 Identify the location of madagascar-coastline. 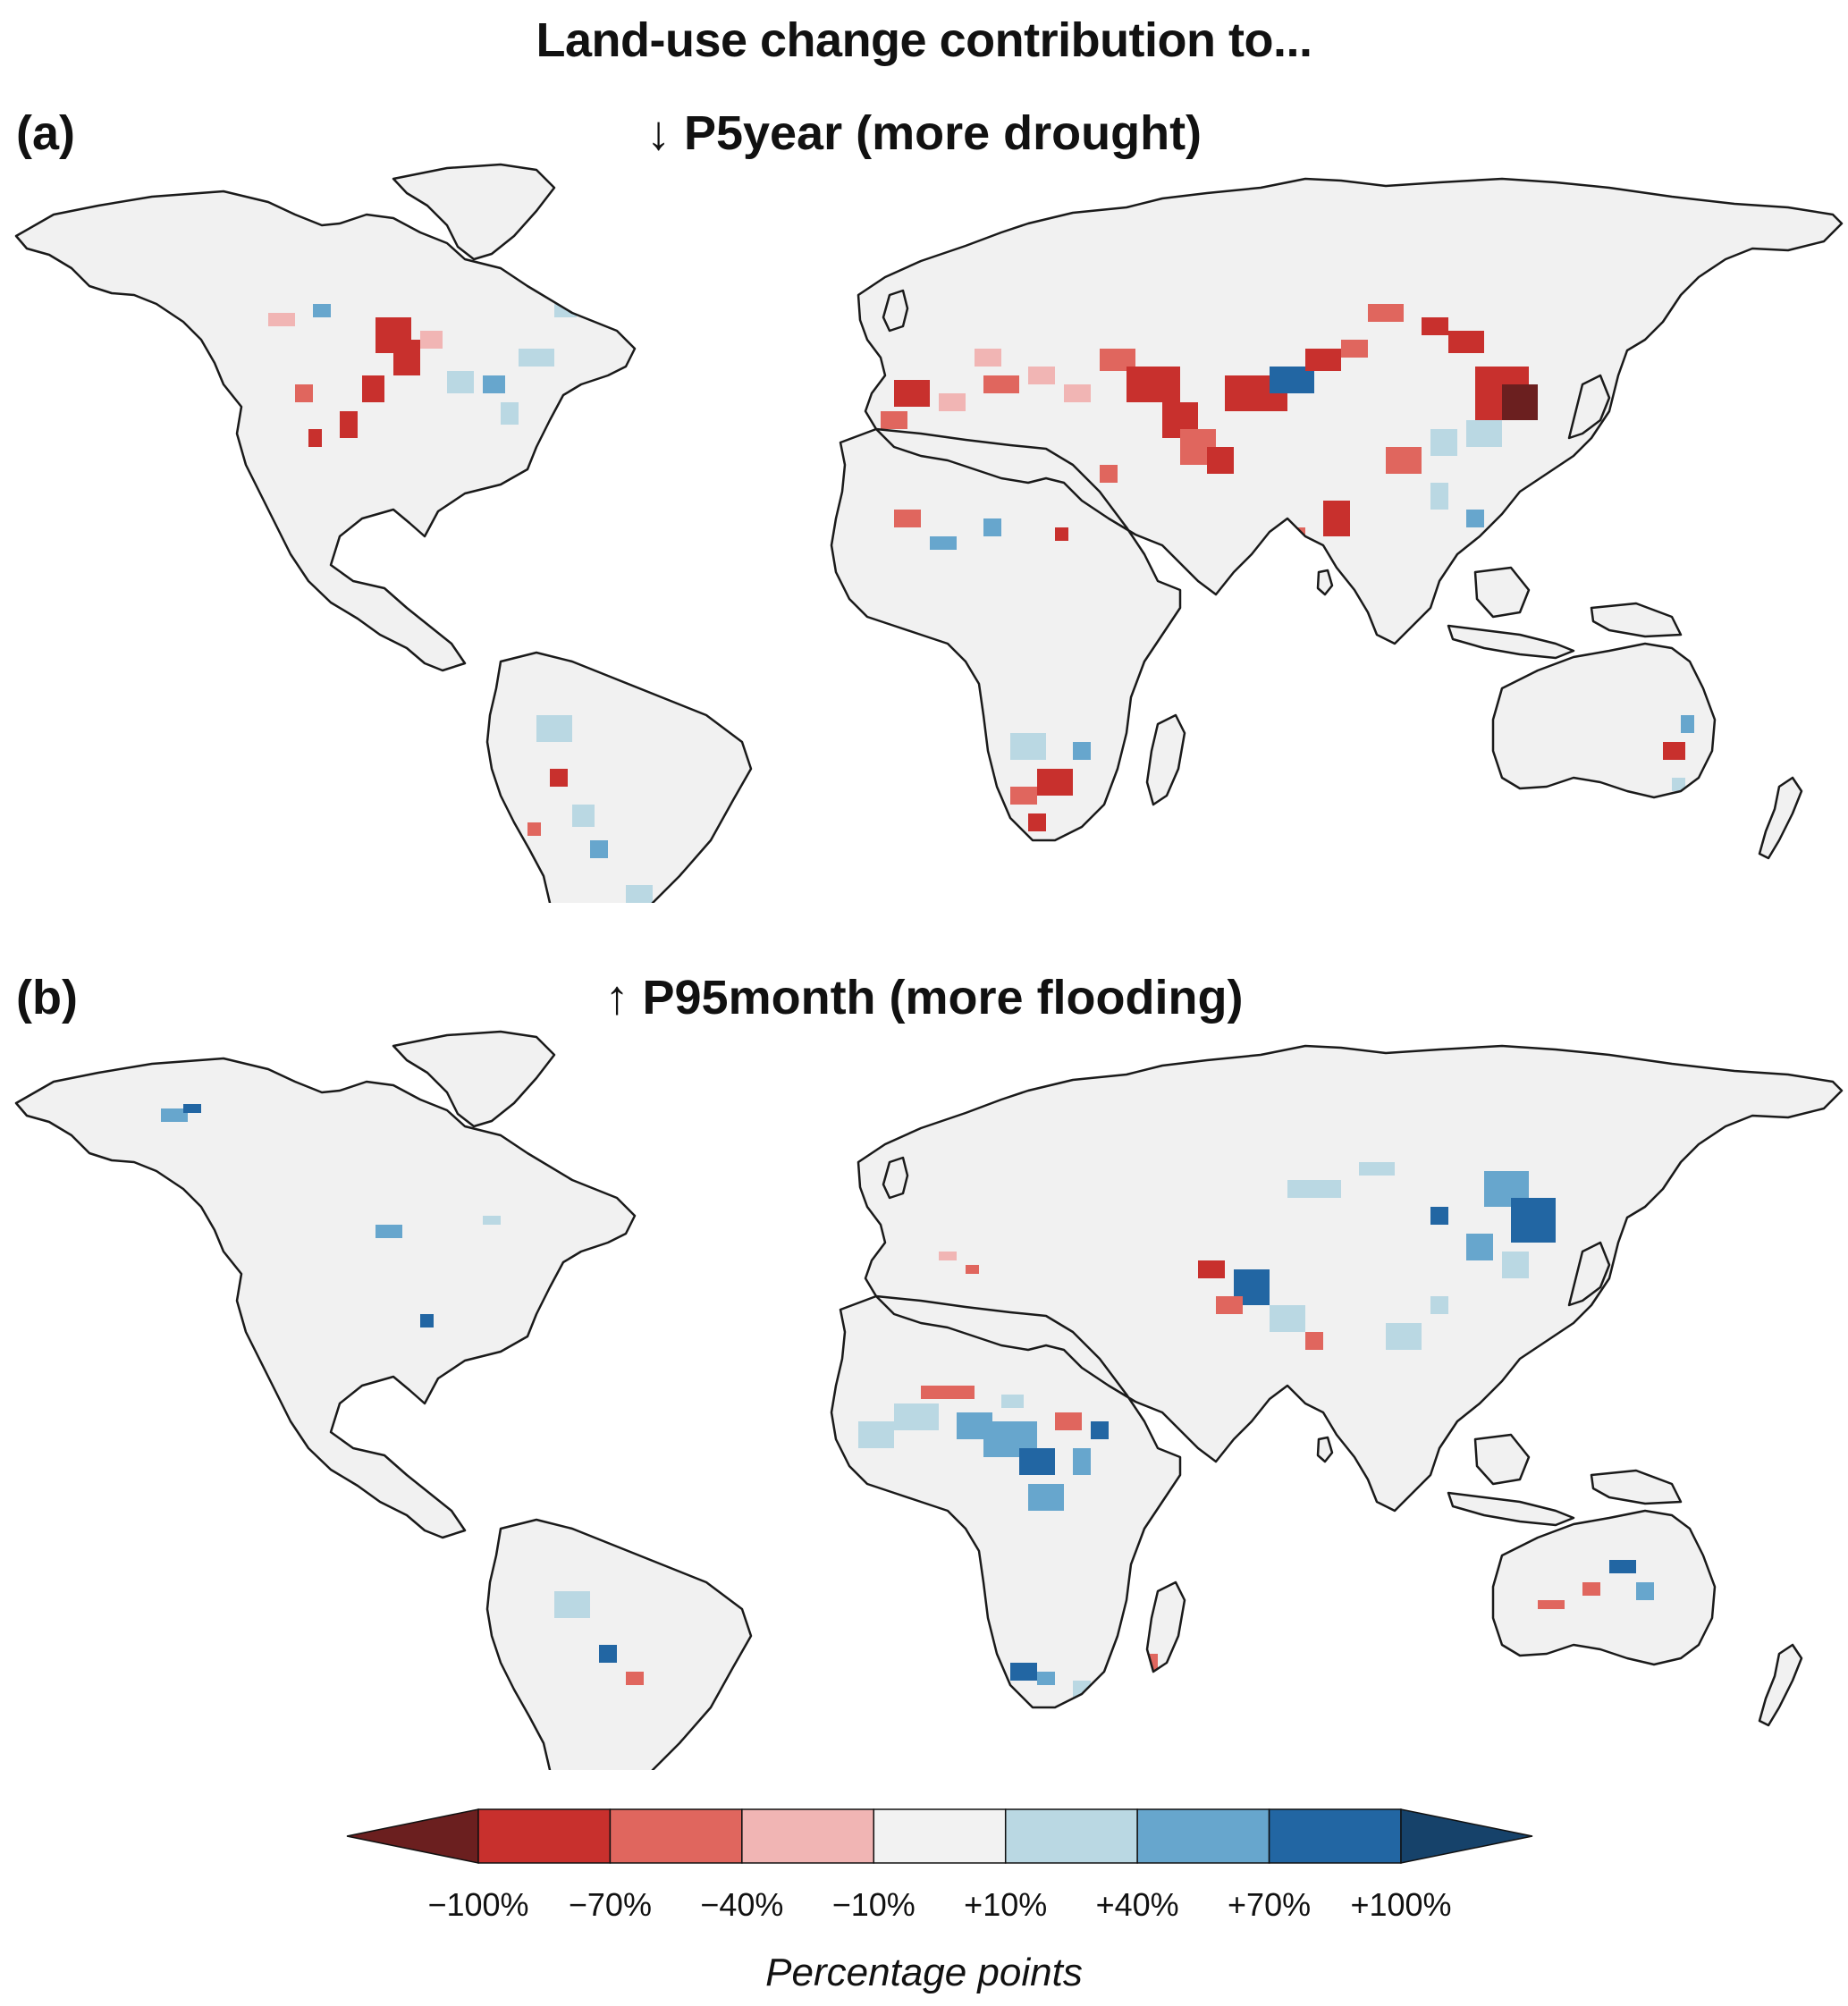
(1165, 1626).